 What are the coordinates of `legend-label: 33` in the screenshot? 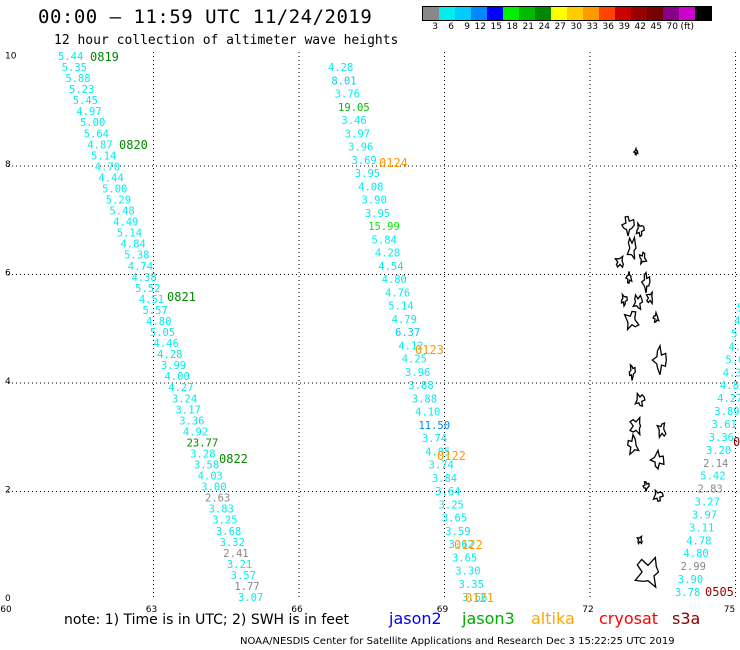 It's located at (592, 27).